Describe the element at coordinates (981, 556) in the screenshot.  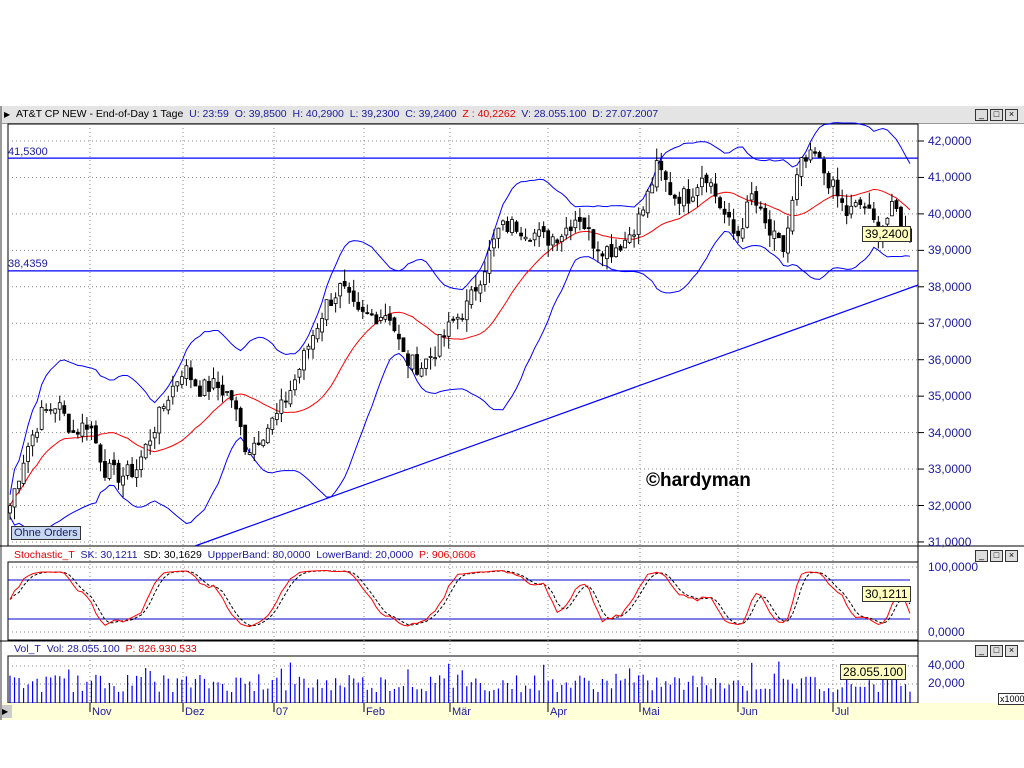
I see `stoch-minimize-button: _` at that location.